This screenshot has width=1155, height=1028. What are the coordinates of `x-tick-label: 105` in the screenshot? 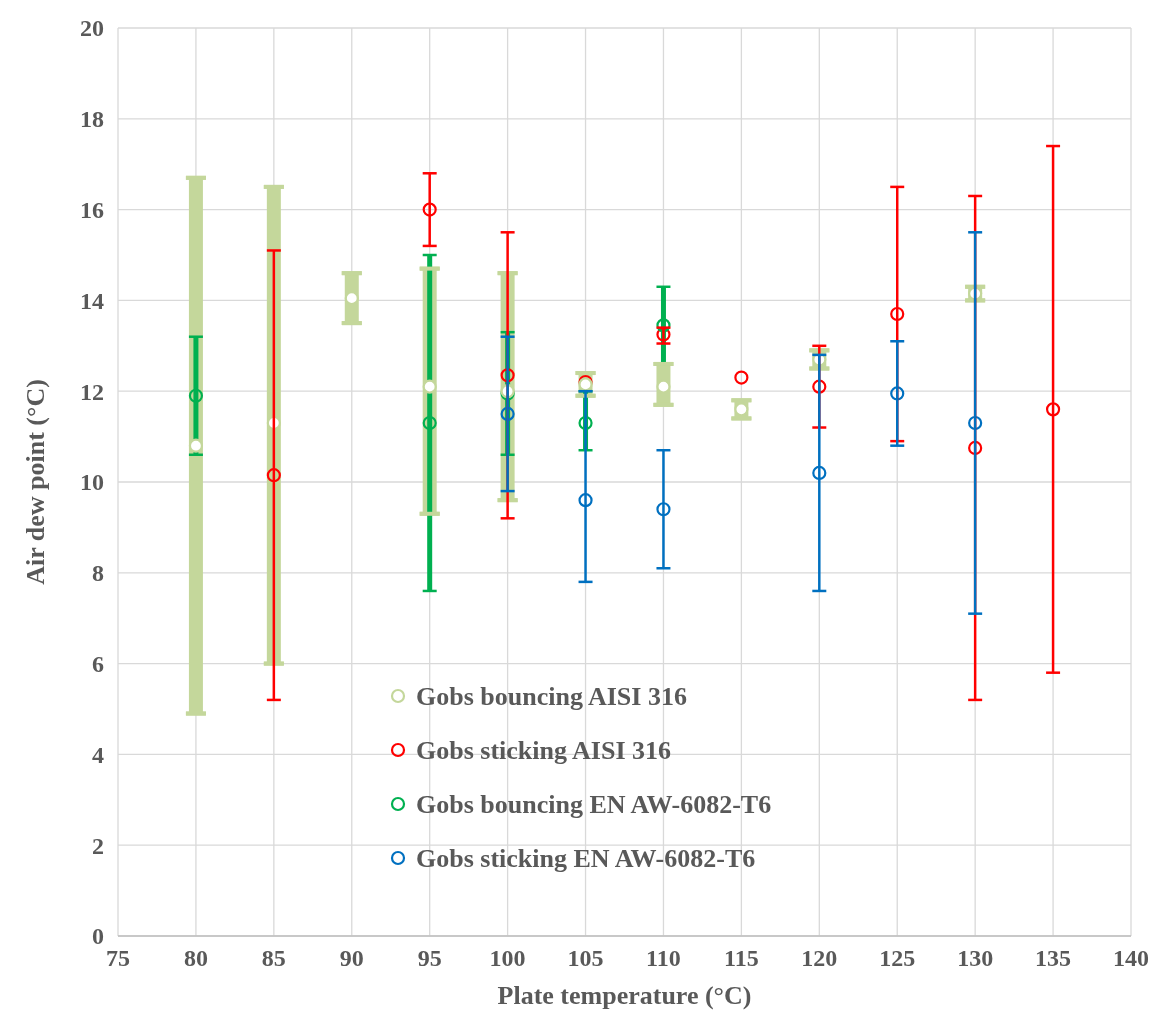 It's located at (585, 958).